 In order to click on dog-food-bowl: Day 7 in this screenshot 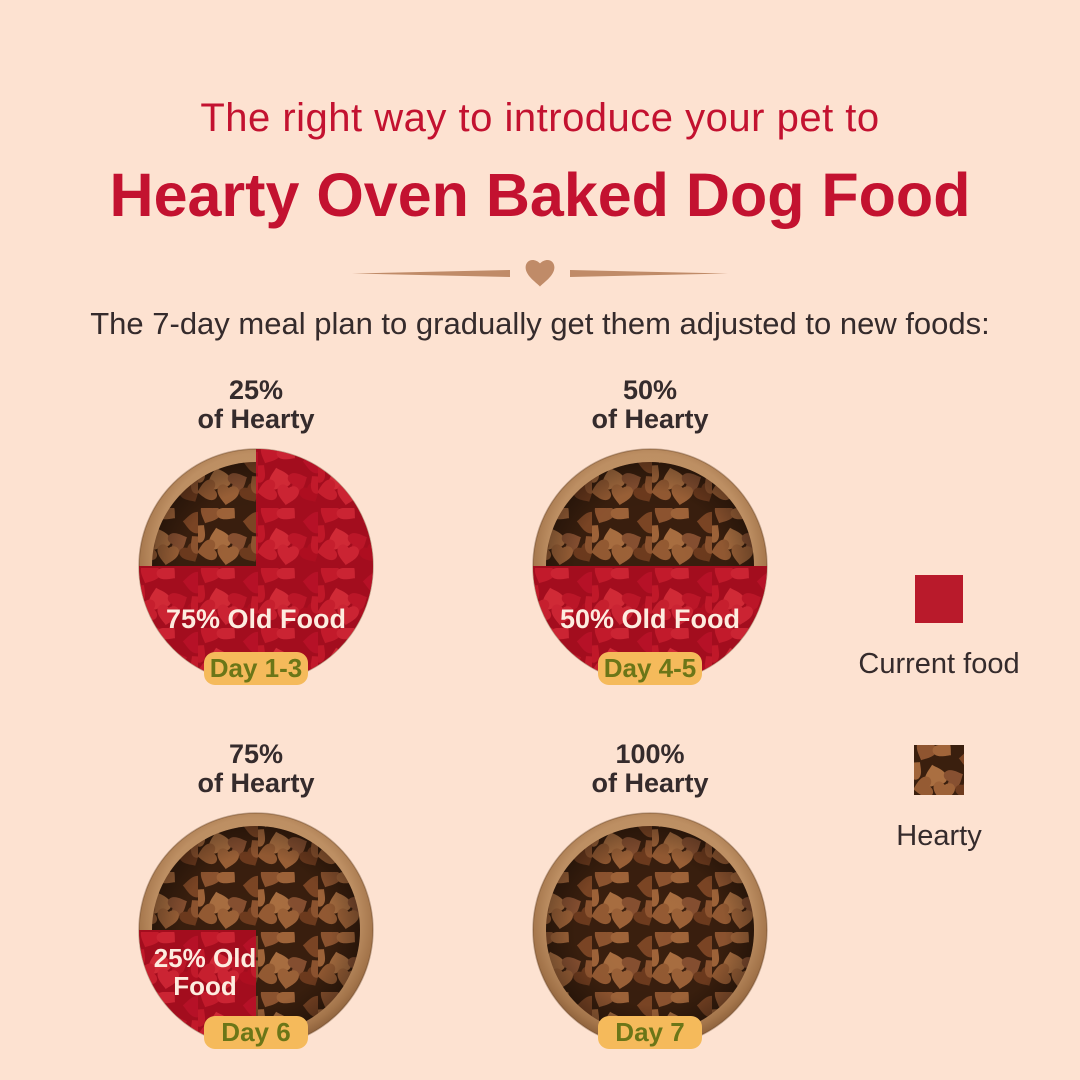, I will do `click(650, 930)`.